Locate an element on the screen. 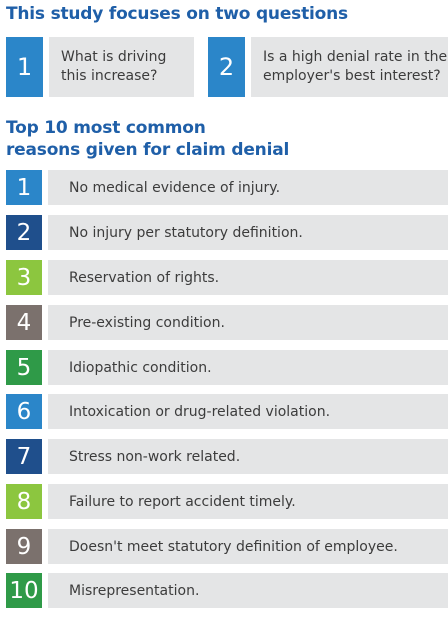 The image size is (448, 617). reason-bar: Failure to report accident timely. is located at coordinates (248, 501).